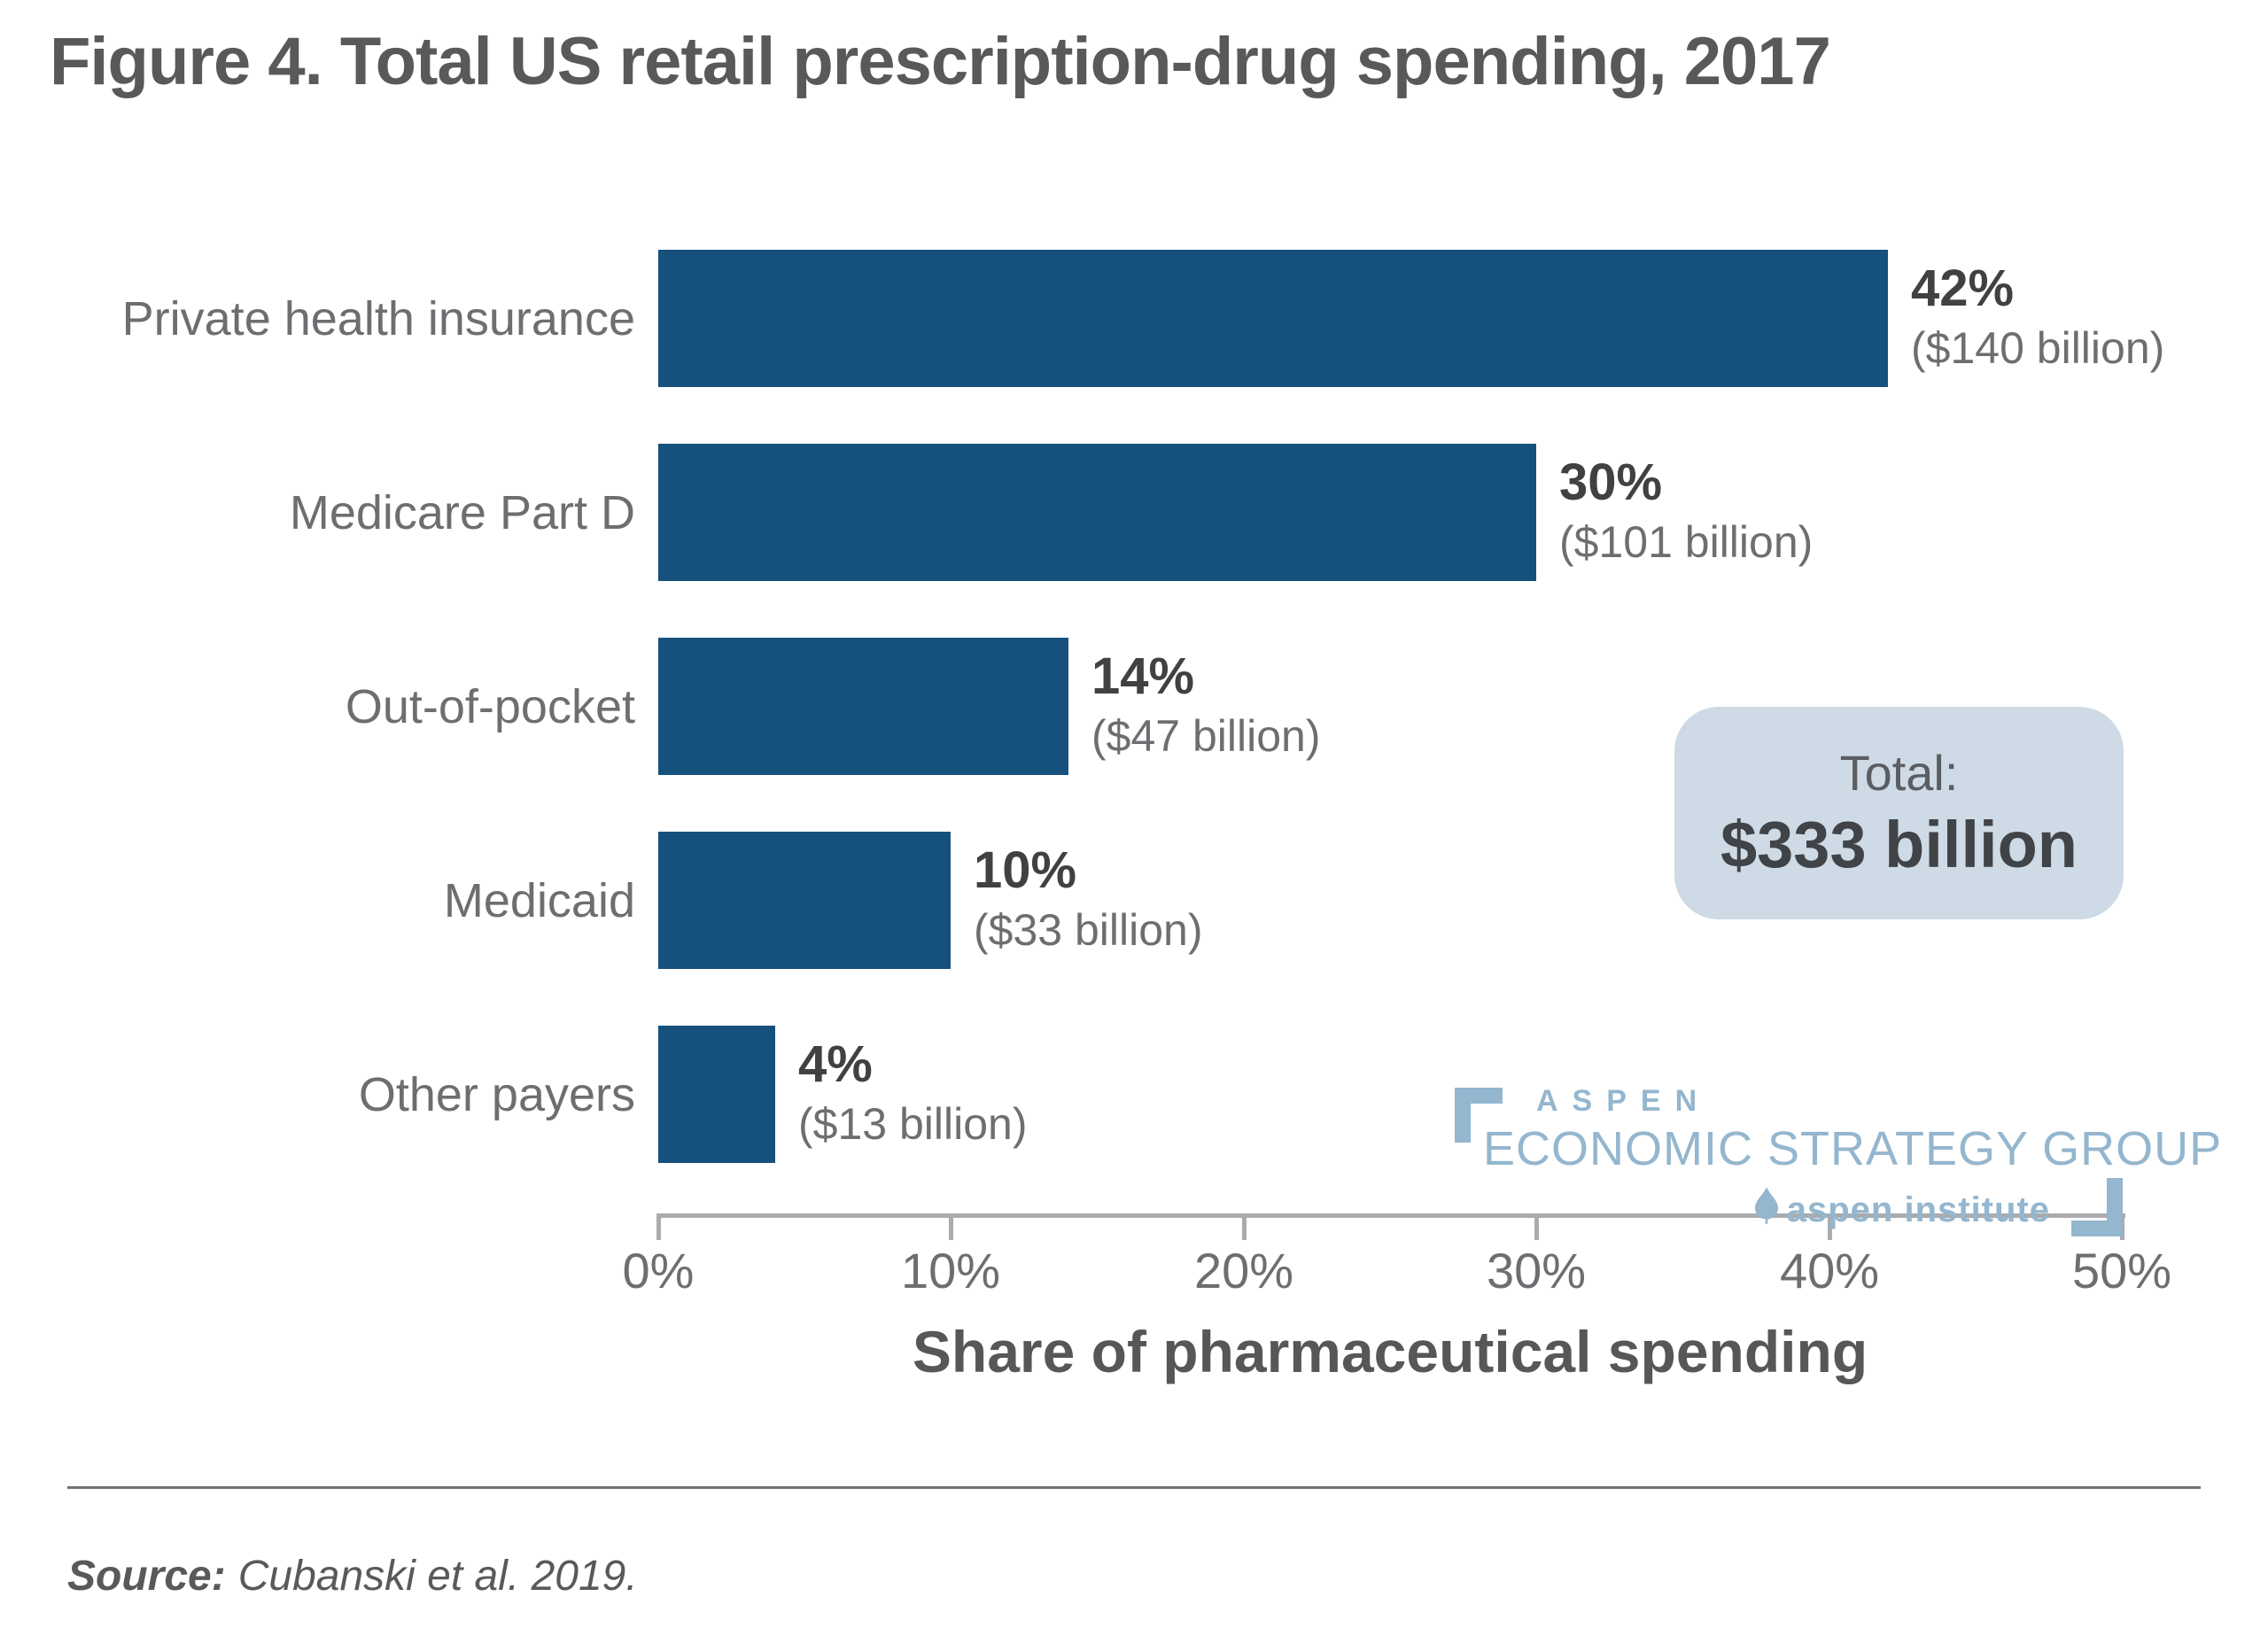  I want to click on bar-amount-label: ($33 billion), so click(1088, 930).